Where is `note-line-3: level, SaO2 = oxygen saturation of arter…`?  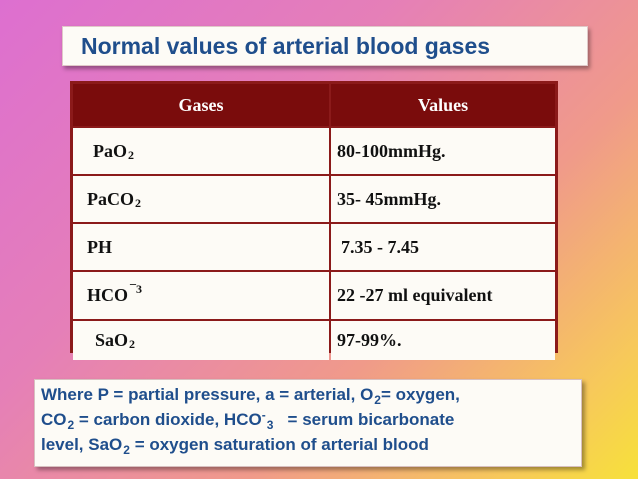
note-line-3: level, SaO2 = oxygen saturation of arter… is located at coordinates (235, 446).